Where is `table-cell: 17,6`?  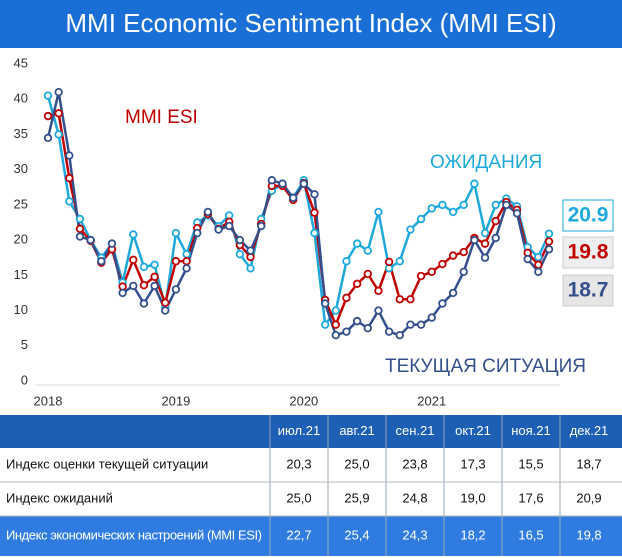
table-cell: 17,6 is located at coordinates (530, 497).